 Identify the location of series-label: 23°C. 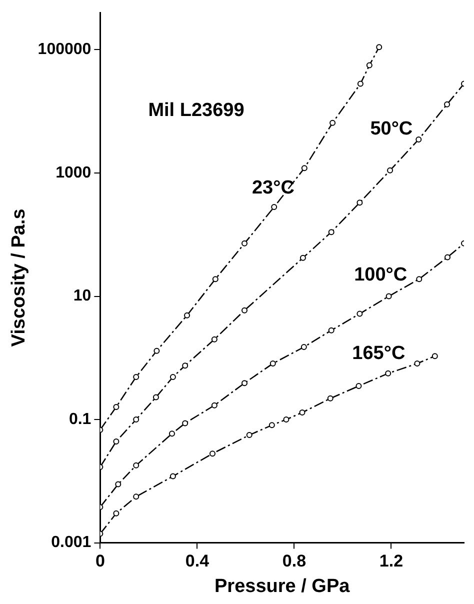
(273, 187).